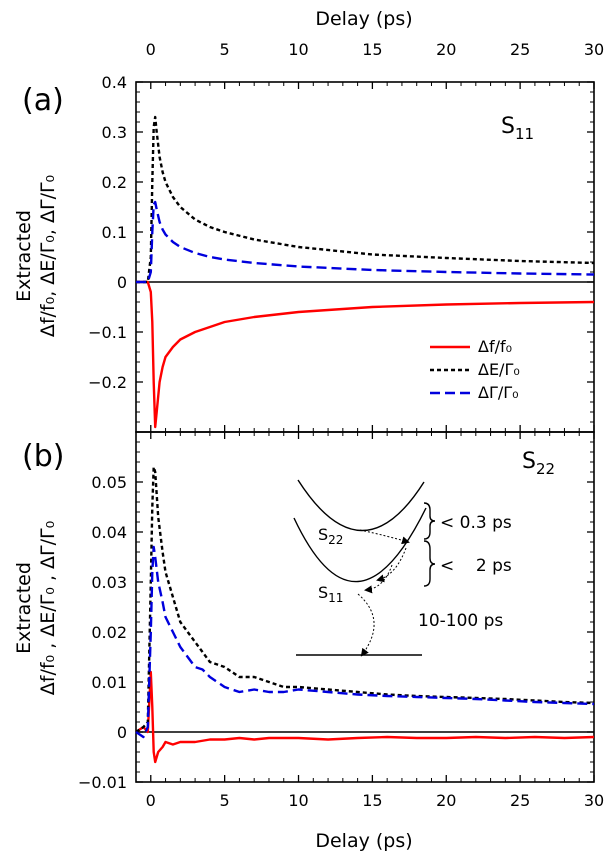 This screenshot has height=858, width=610. Describe the element at coordinates (363, 841) in the screenshot. I see `bottom-xaxis-title: Delay (ps)` at that location.